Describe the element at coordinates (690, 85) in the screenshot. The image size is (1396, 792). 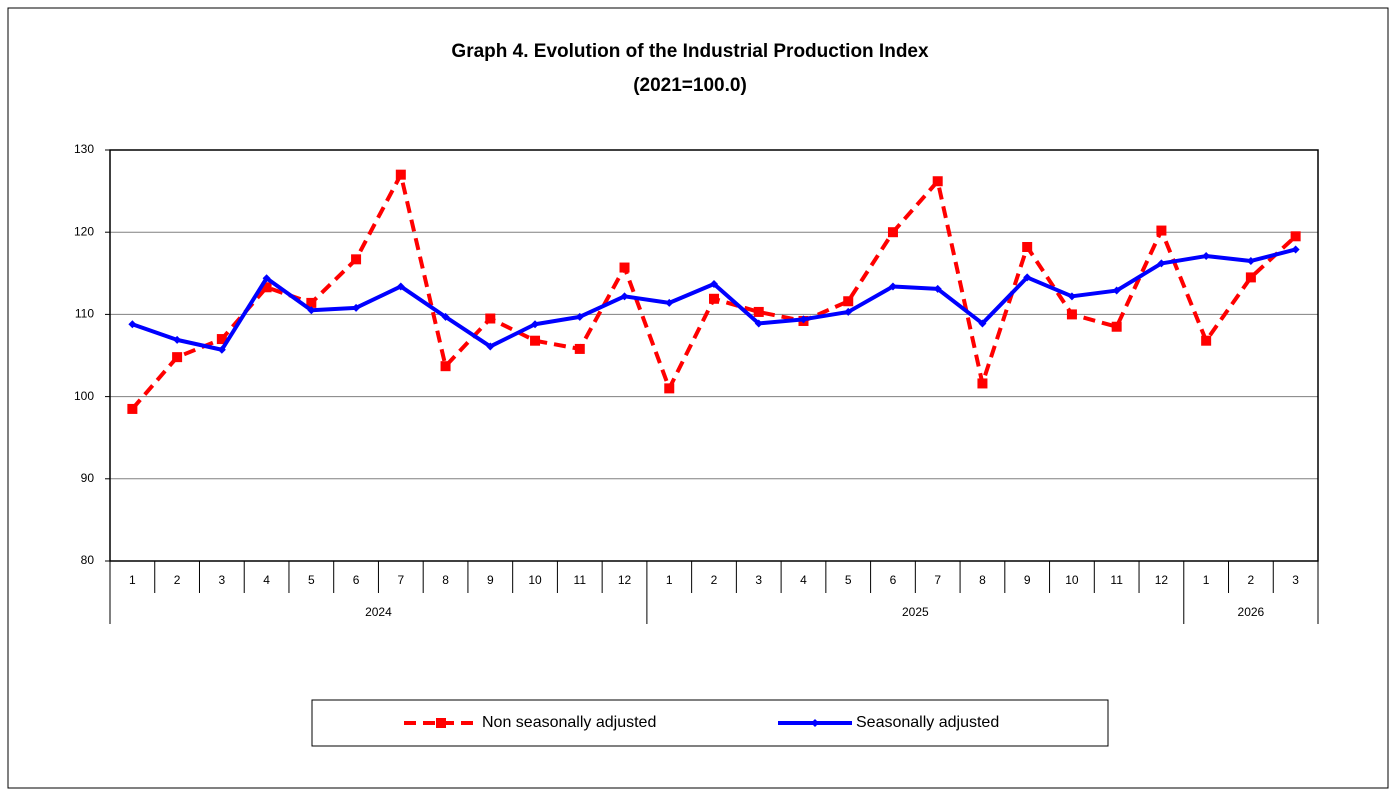
I see `chart-subtitle: (2021=100.0)` at that location.